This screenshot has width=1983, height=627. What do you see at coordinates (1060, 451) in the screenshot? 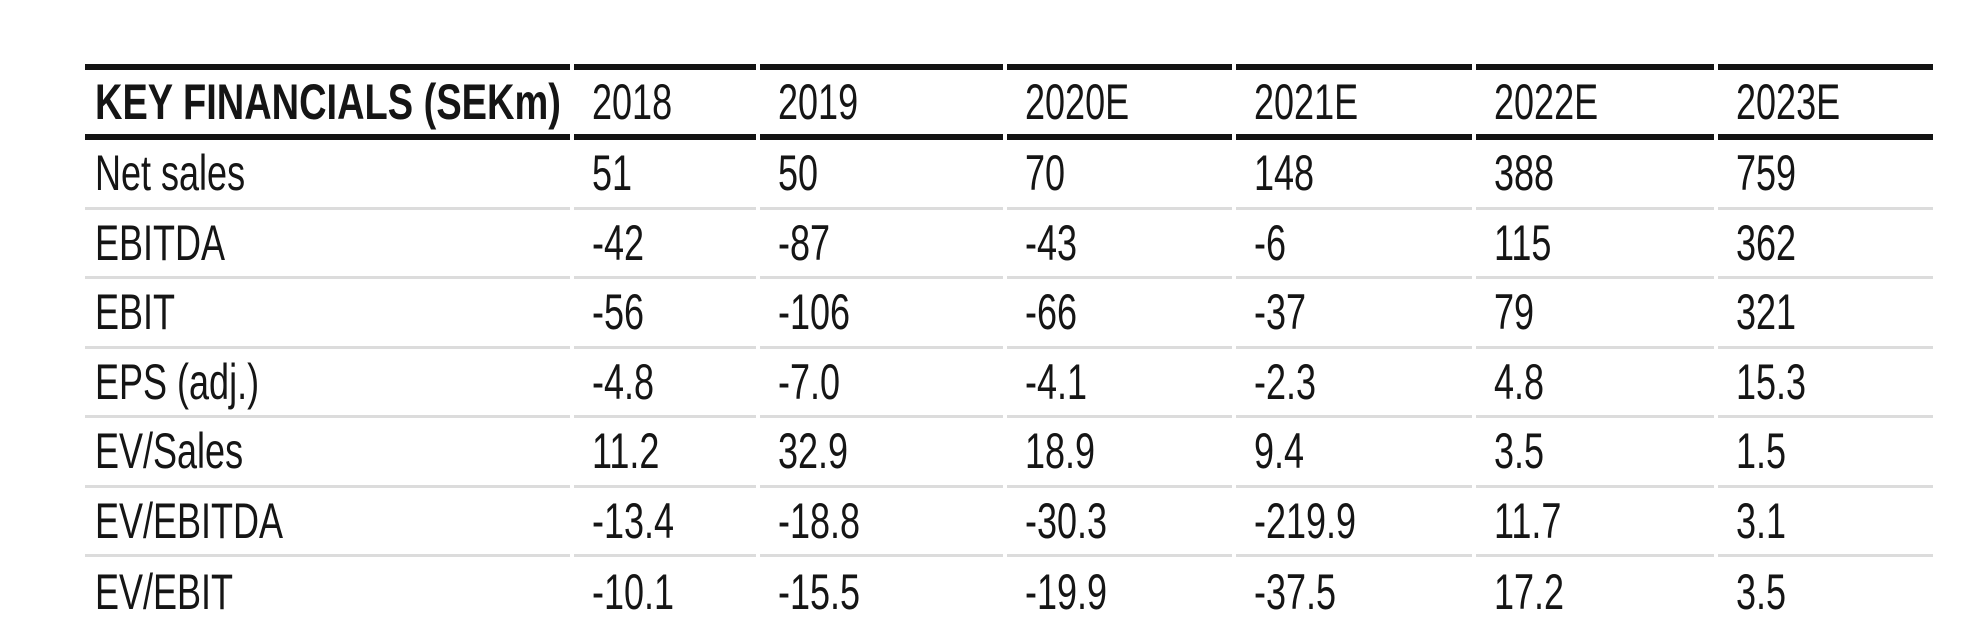
I see `cell-value: 18.9` at bounding box center [1060, 451].